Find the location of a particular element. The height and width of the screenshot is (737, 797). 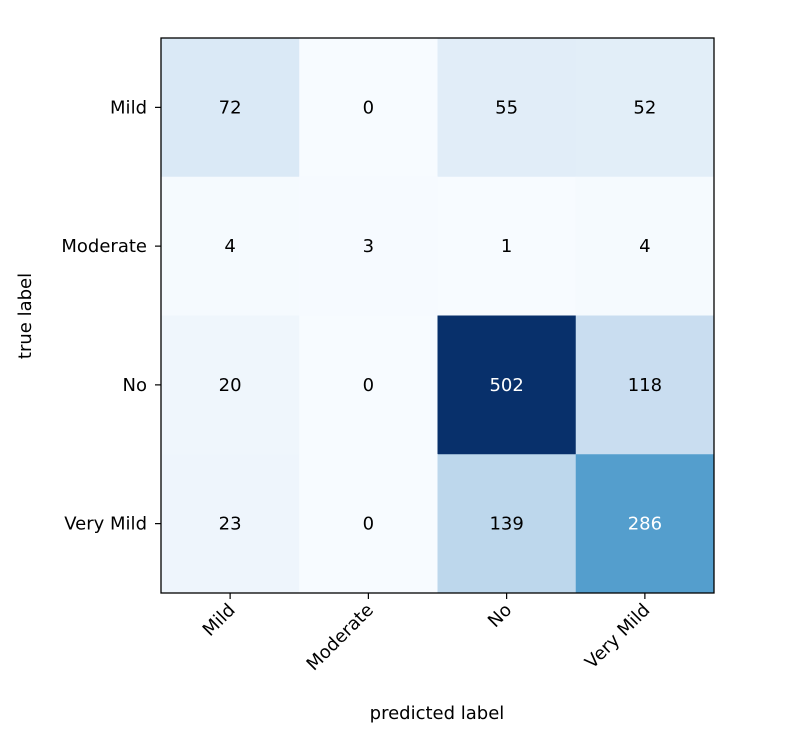

cell-value-label: 118 is located at coordinates (645, 385).